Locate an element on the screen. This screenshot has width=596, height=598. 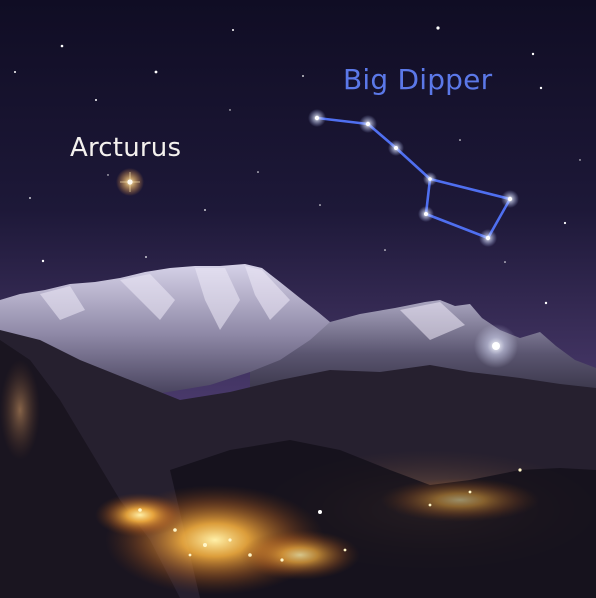
star-alkaid is located at coordinates (317, 118).